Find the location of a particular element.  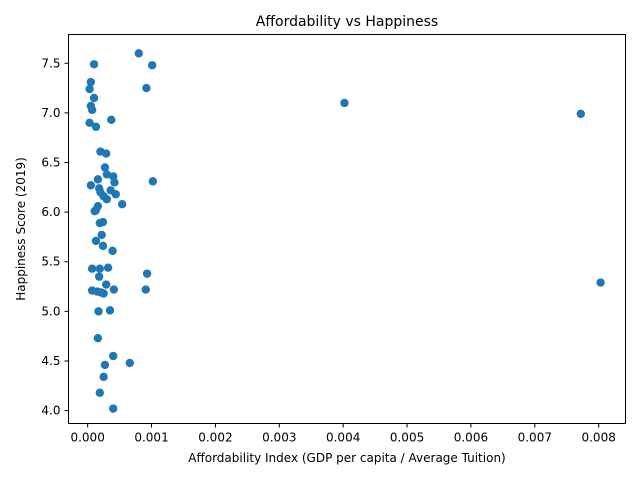

y-tick-label: 5.0 is located at coordinates (50, 311).